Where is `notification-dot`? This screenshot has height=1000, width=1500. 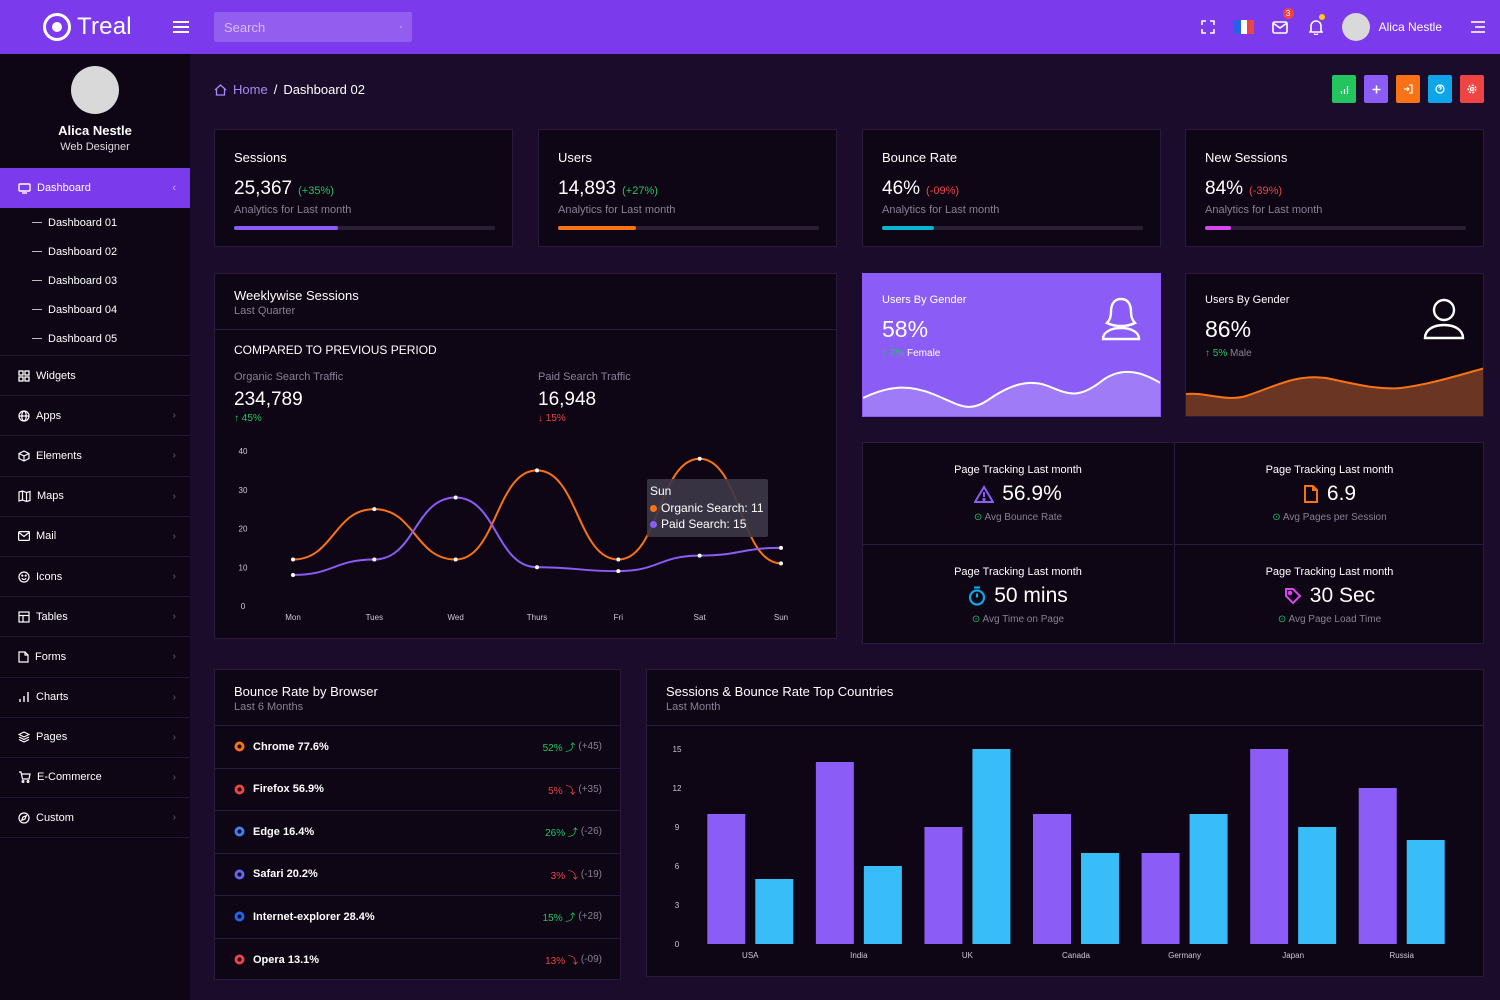
notification-dot is located at coordinates (1321, 17).